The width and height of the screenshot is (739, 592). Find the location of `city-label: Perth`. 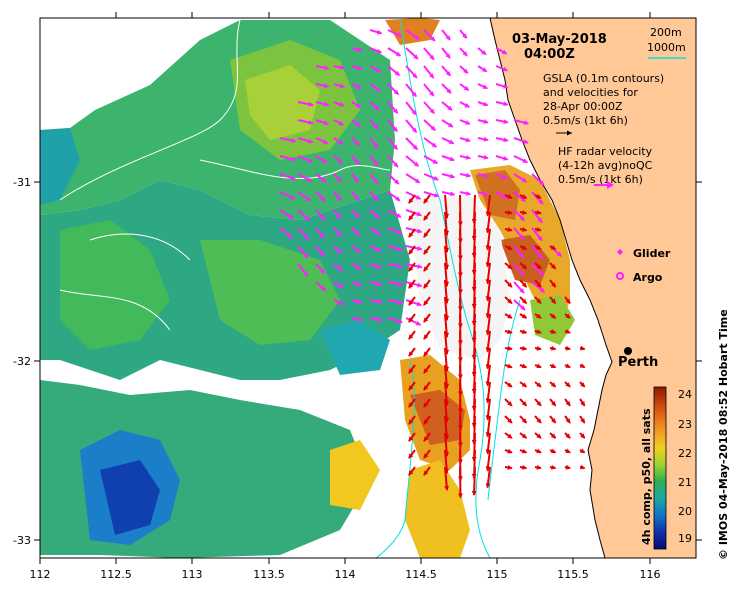

city-label: Perth is located at coordinates (638, 362).